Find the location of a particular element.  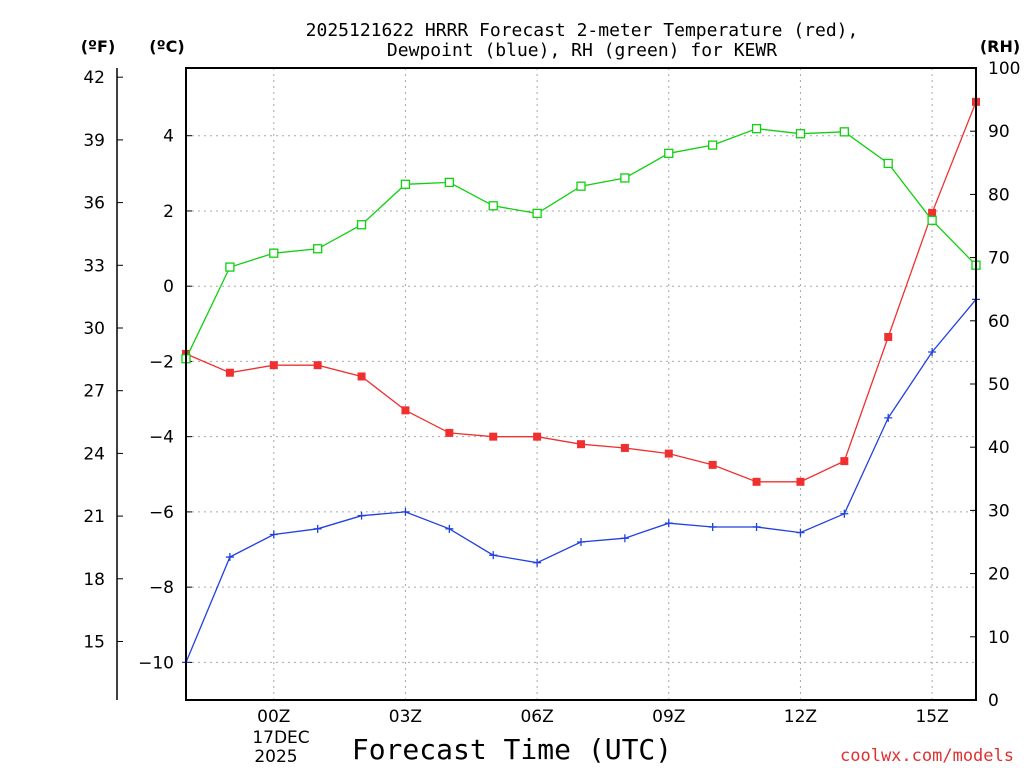

time-tick-label: 09Z is located at coordinates (668, 717).